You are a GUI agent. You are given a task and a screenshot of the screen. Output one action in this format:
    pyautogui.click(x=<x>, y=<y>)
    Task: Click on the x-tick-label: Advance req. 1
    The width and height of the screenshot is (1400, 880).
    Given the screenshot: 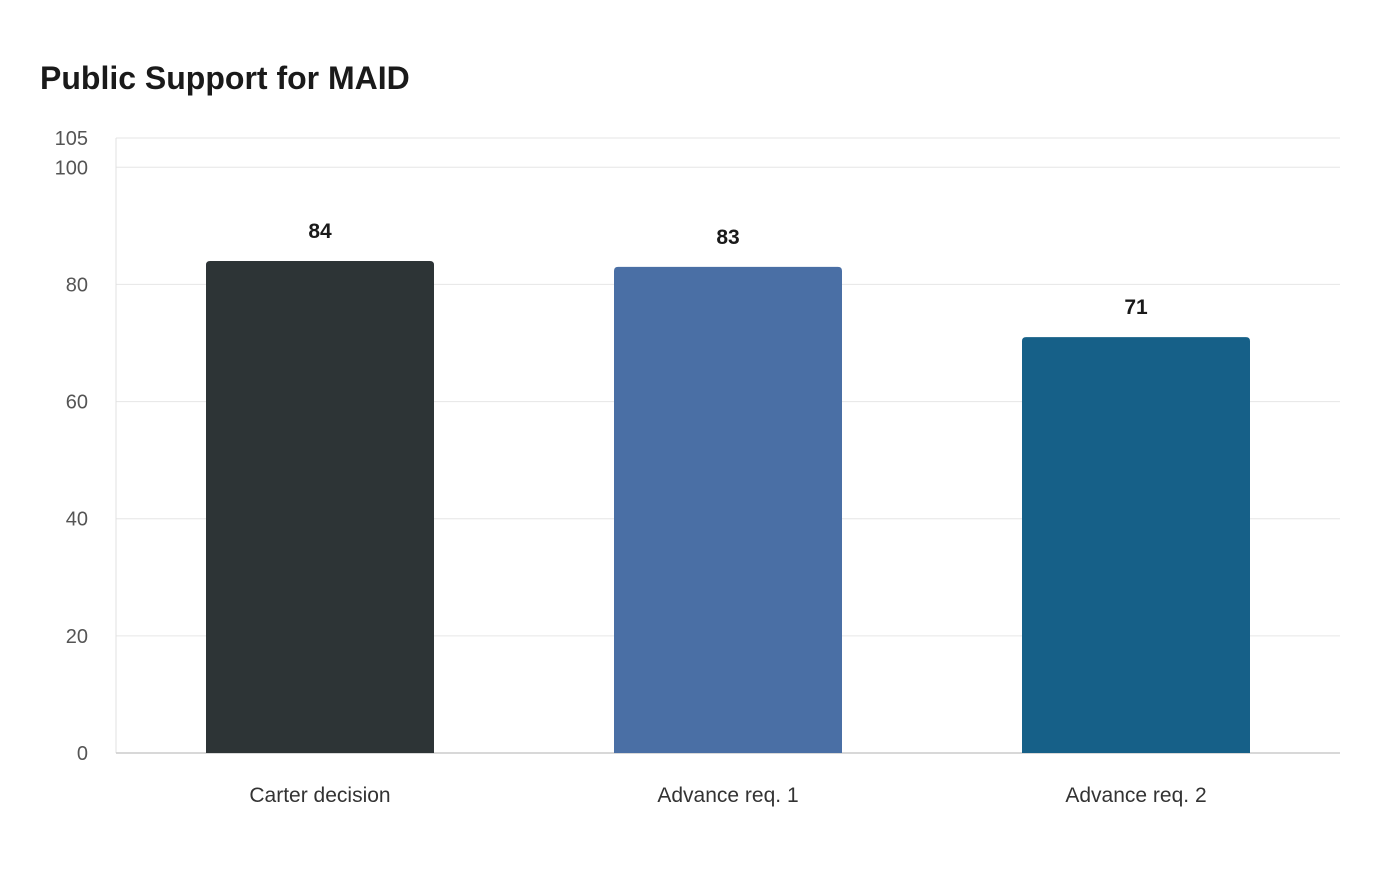 What is the action you would take?
    pyautogui.click(x=727, y=795)
    